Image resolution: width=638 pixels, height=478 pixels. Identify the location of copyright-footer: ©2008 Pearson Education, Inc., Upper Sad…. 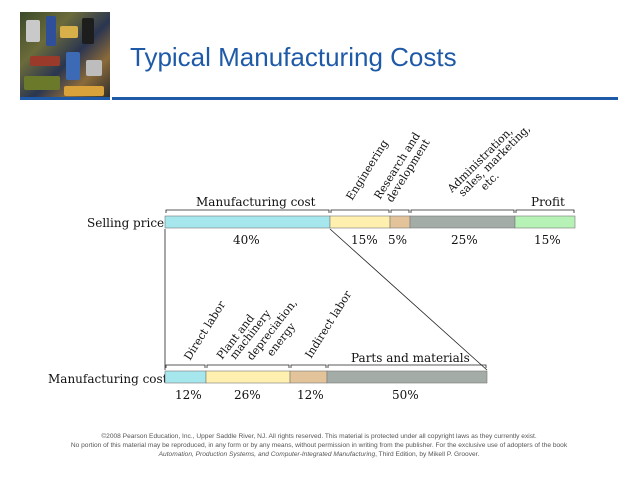
(319, 445).